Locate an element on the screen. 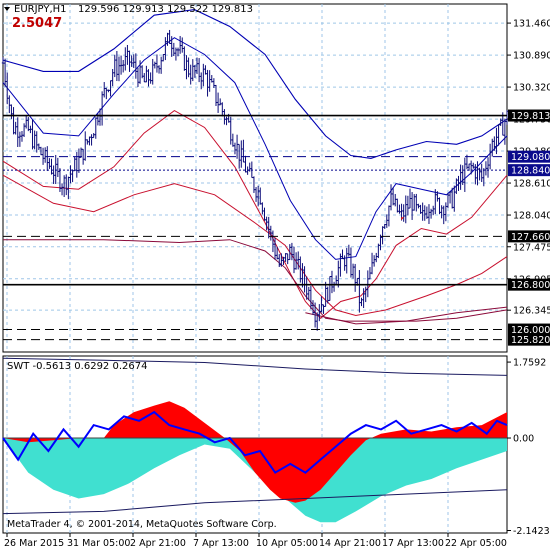  overlay-value: 2.5047 is located at coordinates (37, 23).